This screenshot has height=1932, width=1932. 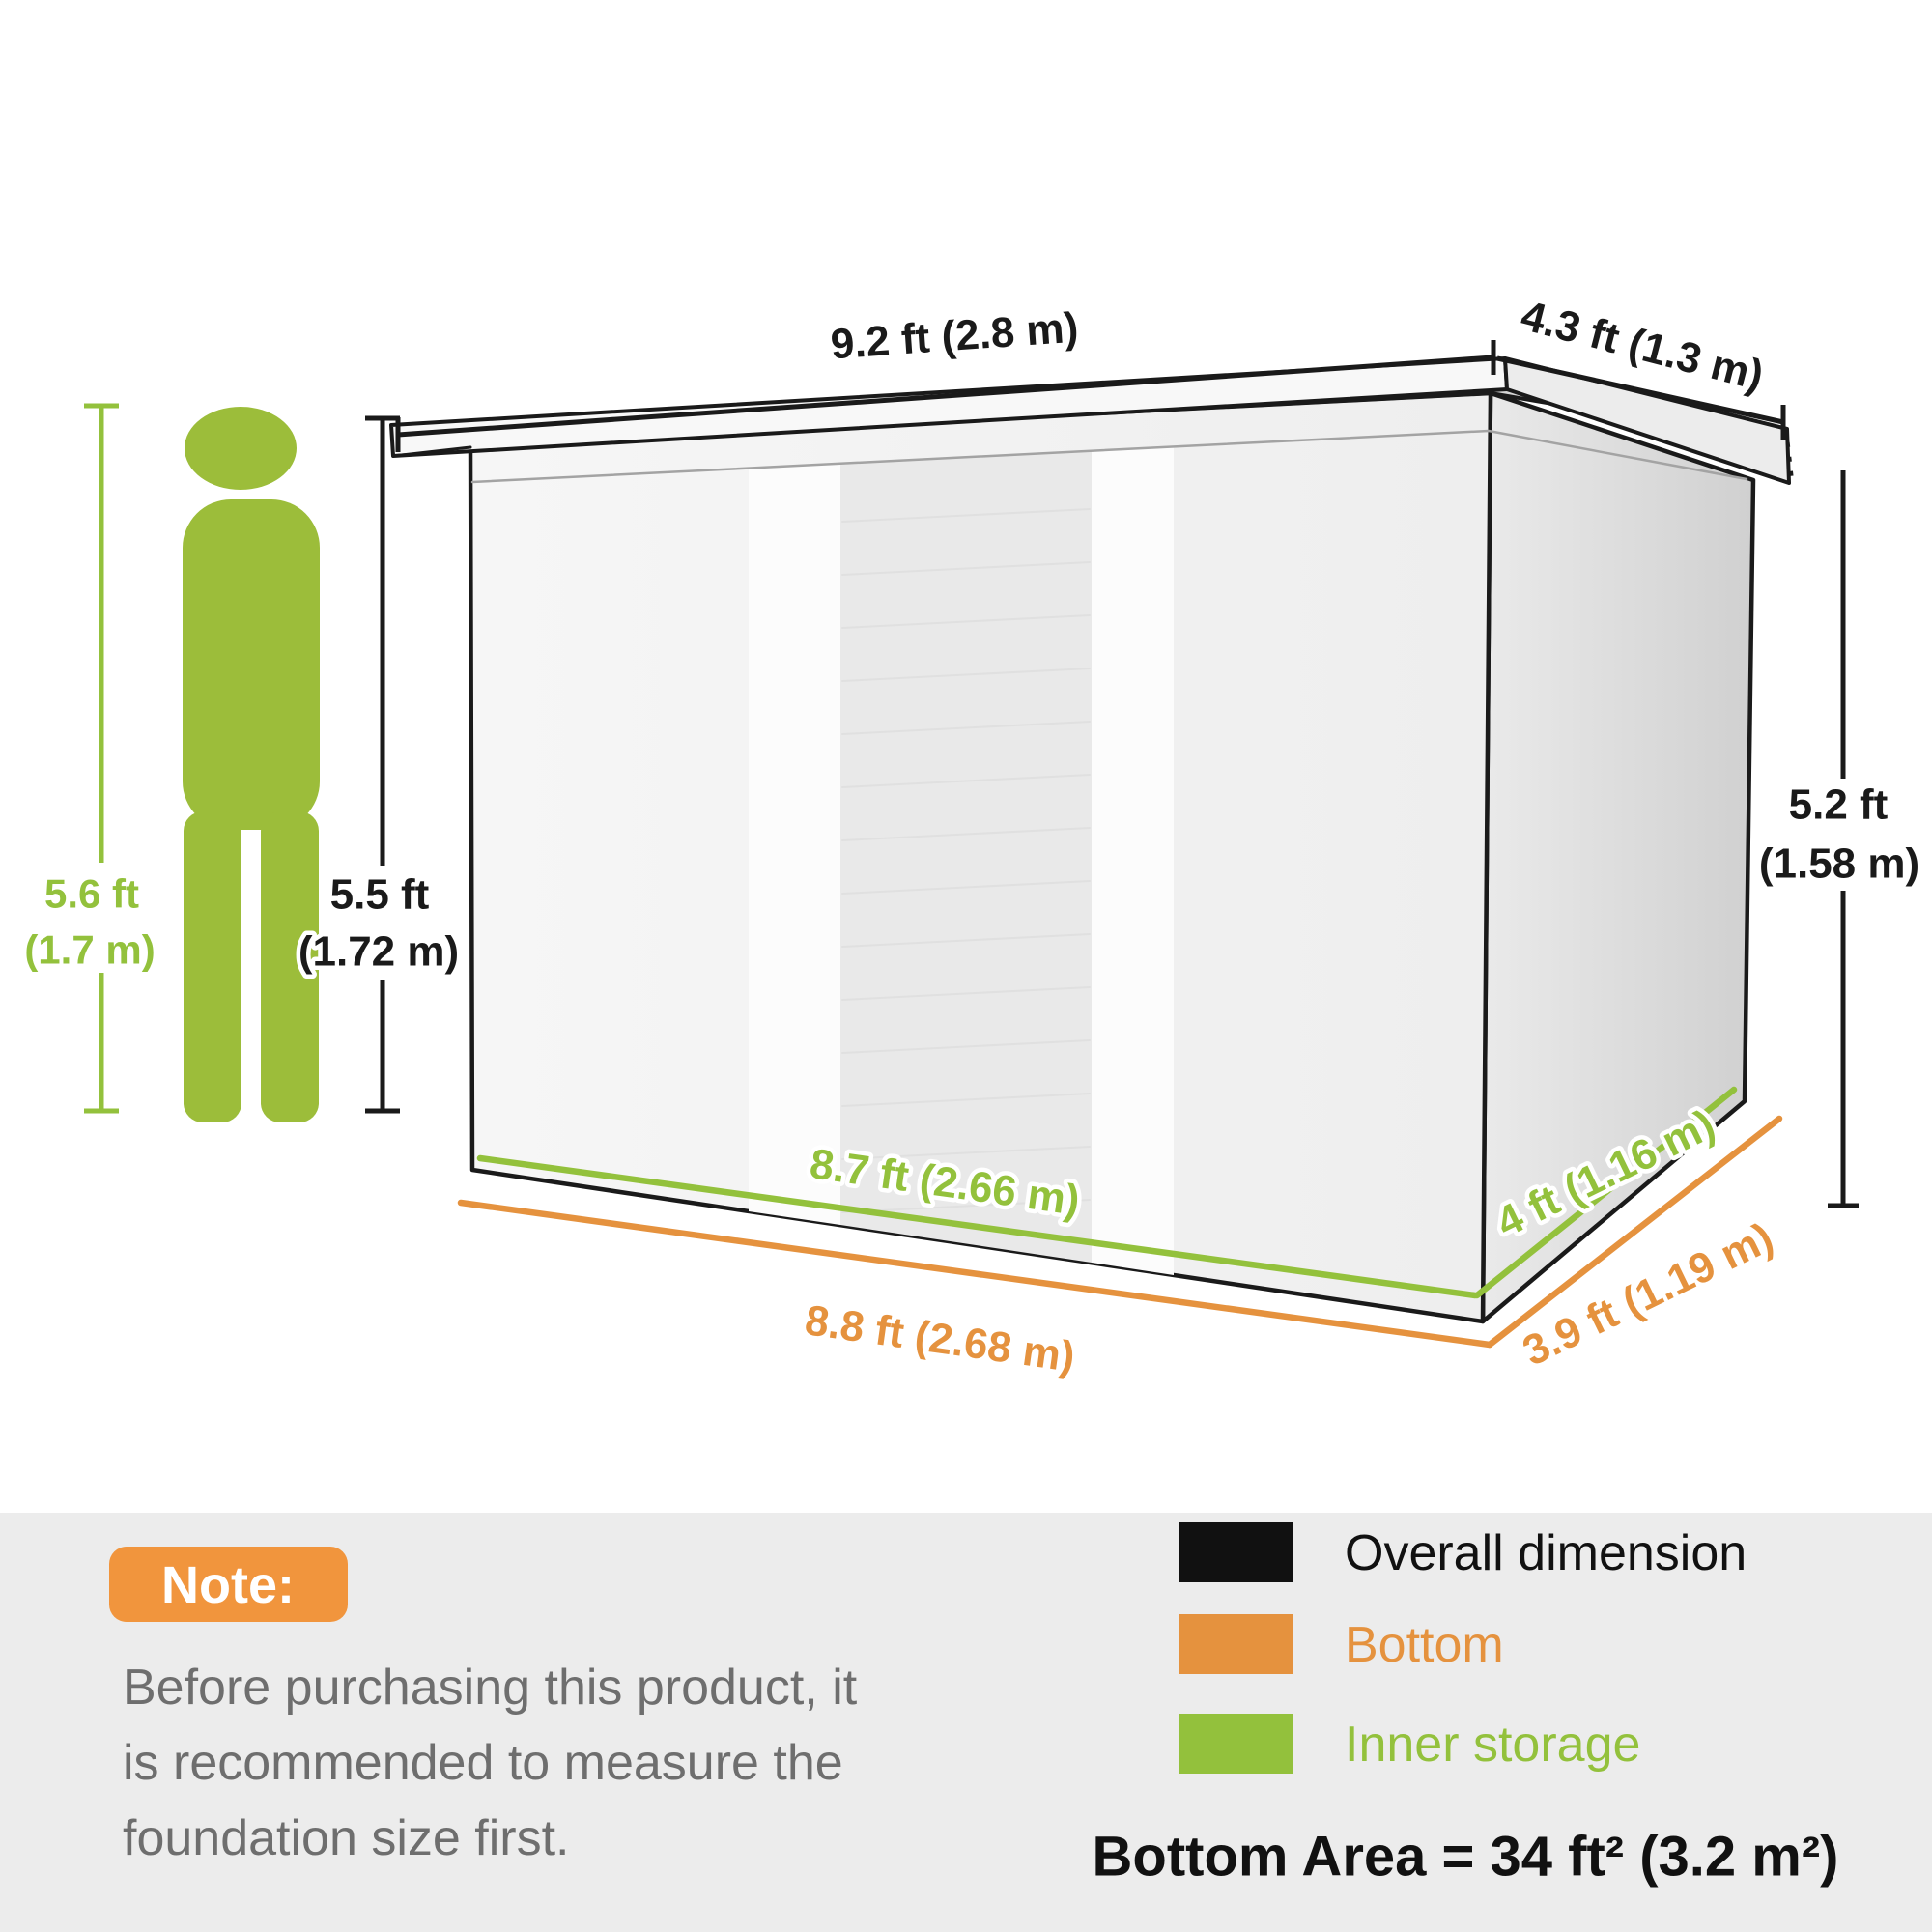 I want to click on rear-height-label-ft: 5.2 ft, so click(x=1839, y=805).